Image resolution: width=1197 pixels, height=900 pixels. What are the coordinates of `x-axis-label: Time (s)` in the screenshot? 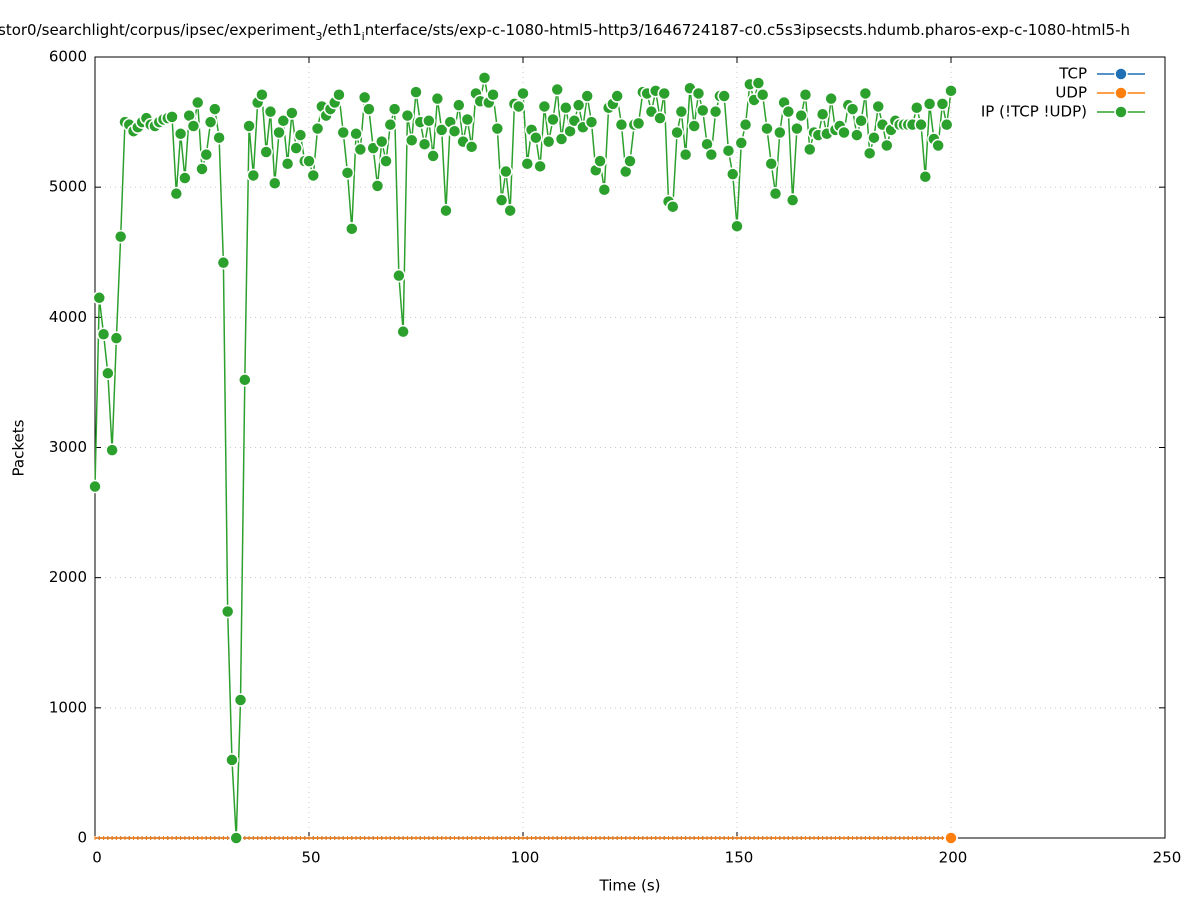 It's located at (630, 886).